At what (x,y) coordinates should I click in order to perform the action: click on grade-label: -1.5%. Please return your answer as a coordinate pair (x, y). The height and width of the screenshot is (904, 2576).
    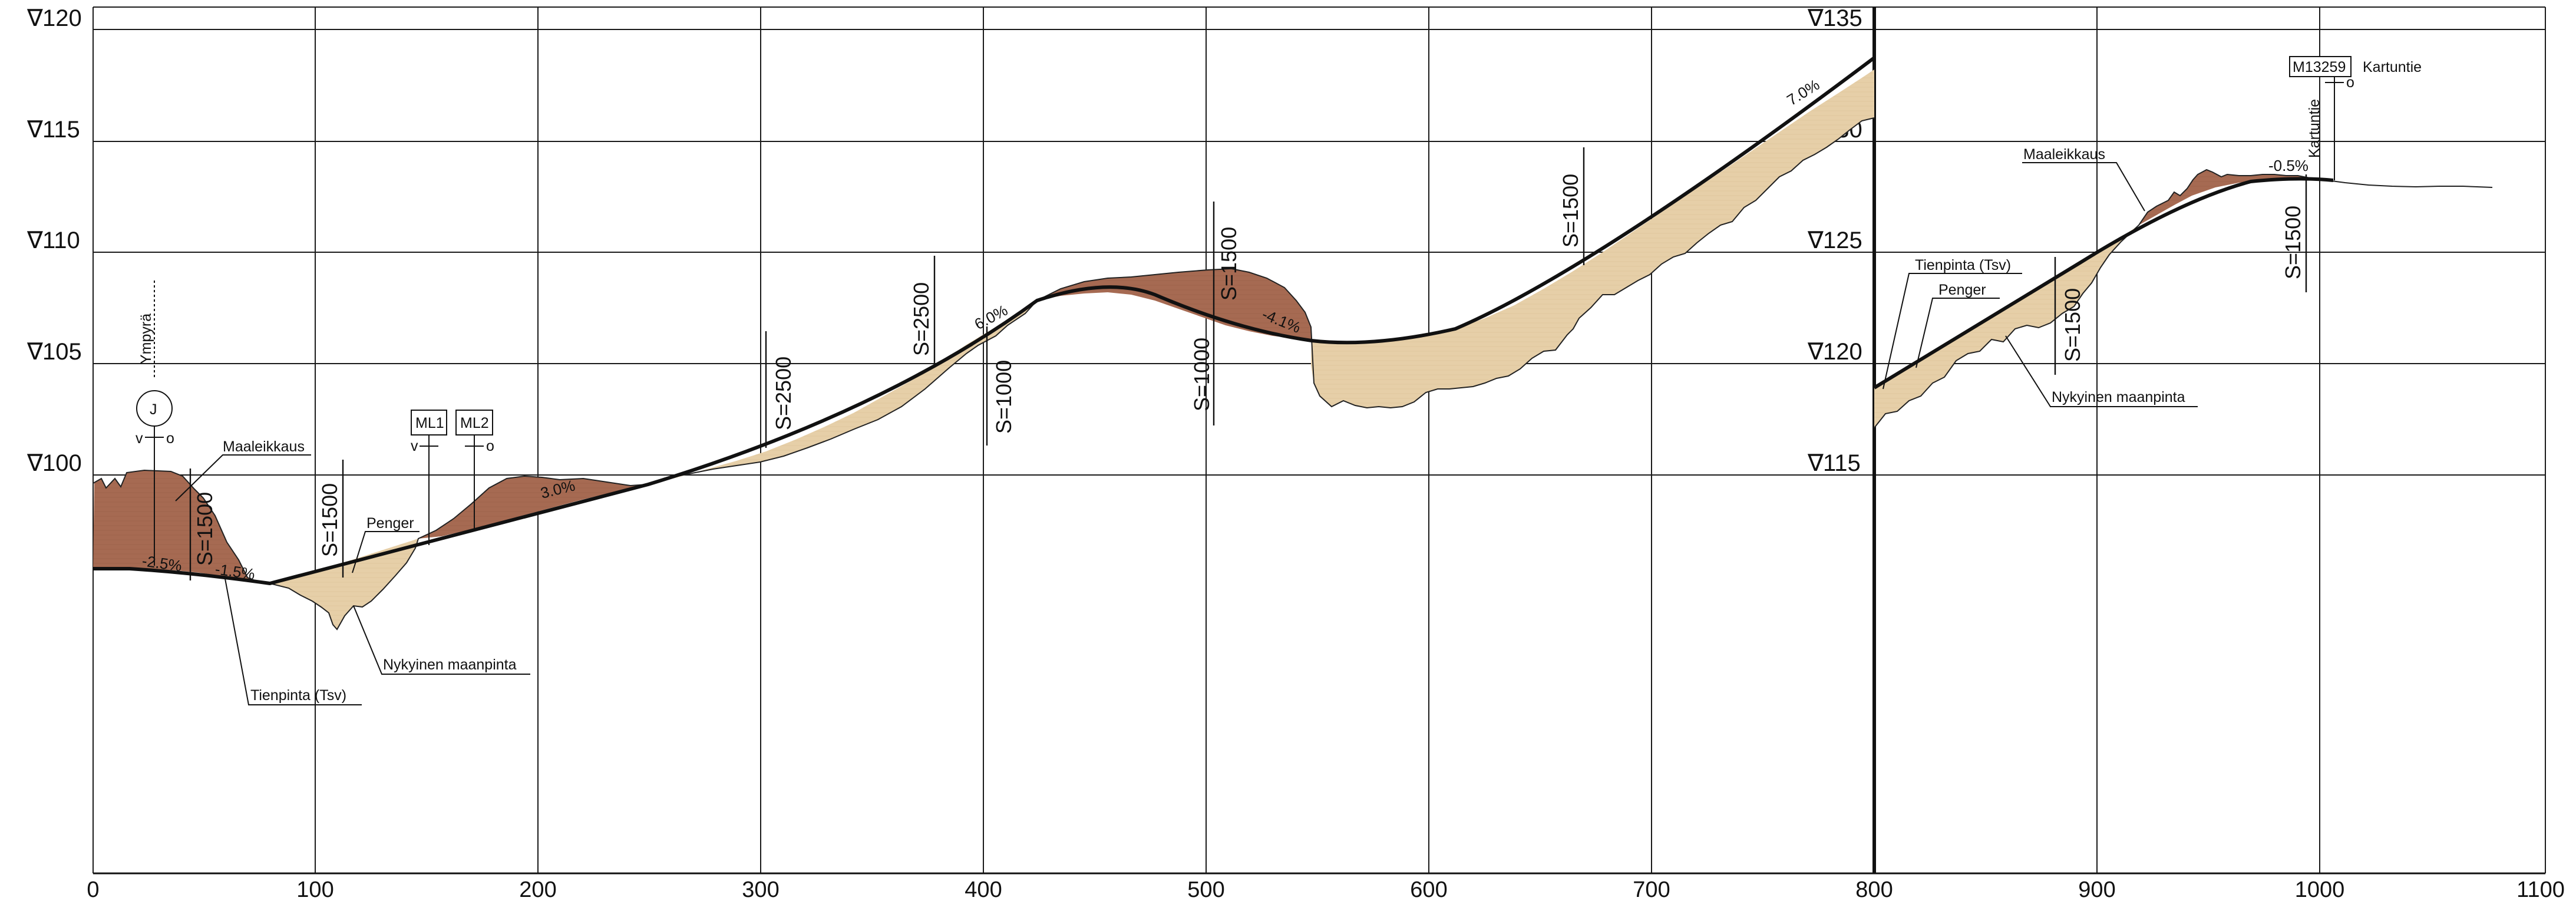
    Looking at the image, I should click on (235, 571).